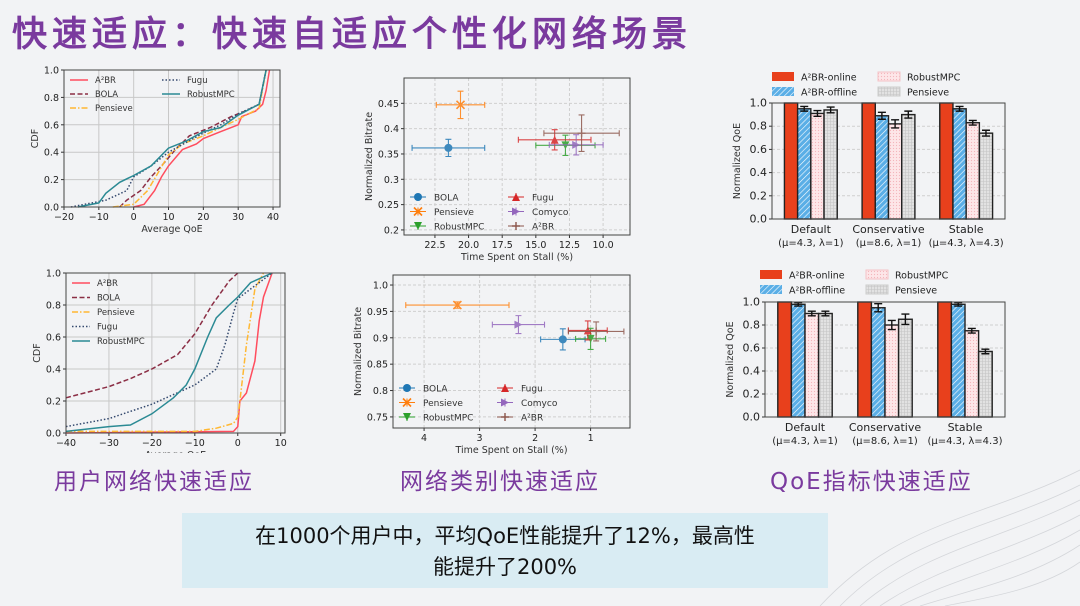 The width and height of the screenshot is (1080, 606). What do you see at coordinates (377, 417) in the screenshot?
I see `y-tick-label: 0.75` at bounding box center [377, 417].